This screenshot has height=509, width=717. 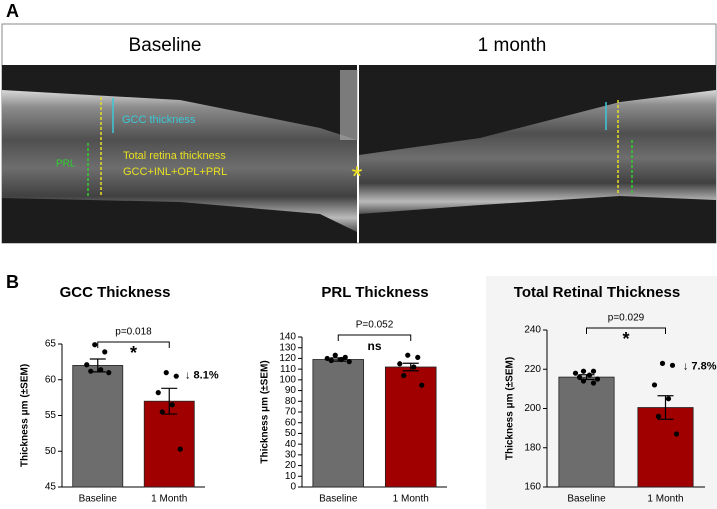 What do you see at coordinates (51, 487) in the screenshot?
I see `y-tick-label: 45` at bounding box center [51, 487].